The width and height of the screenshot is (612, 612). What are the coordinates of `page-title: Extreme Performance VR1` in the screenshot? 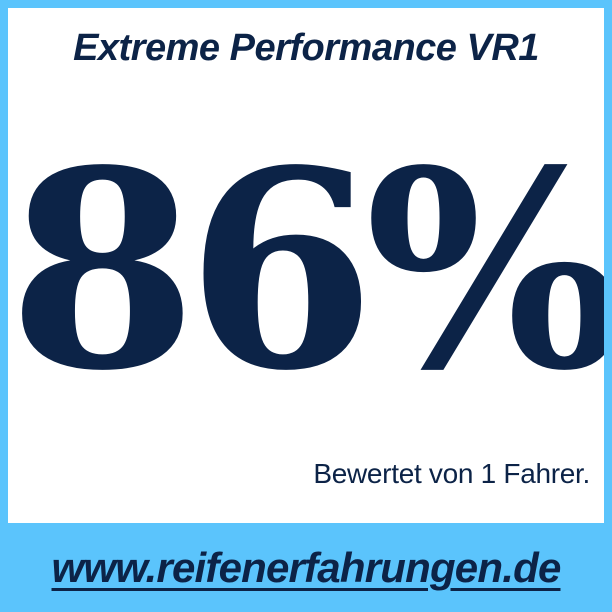 It's located at (306, 48).